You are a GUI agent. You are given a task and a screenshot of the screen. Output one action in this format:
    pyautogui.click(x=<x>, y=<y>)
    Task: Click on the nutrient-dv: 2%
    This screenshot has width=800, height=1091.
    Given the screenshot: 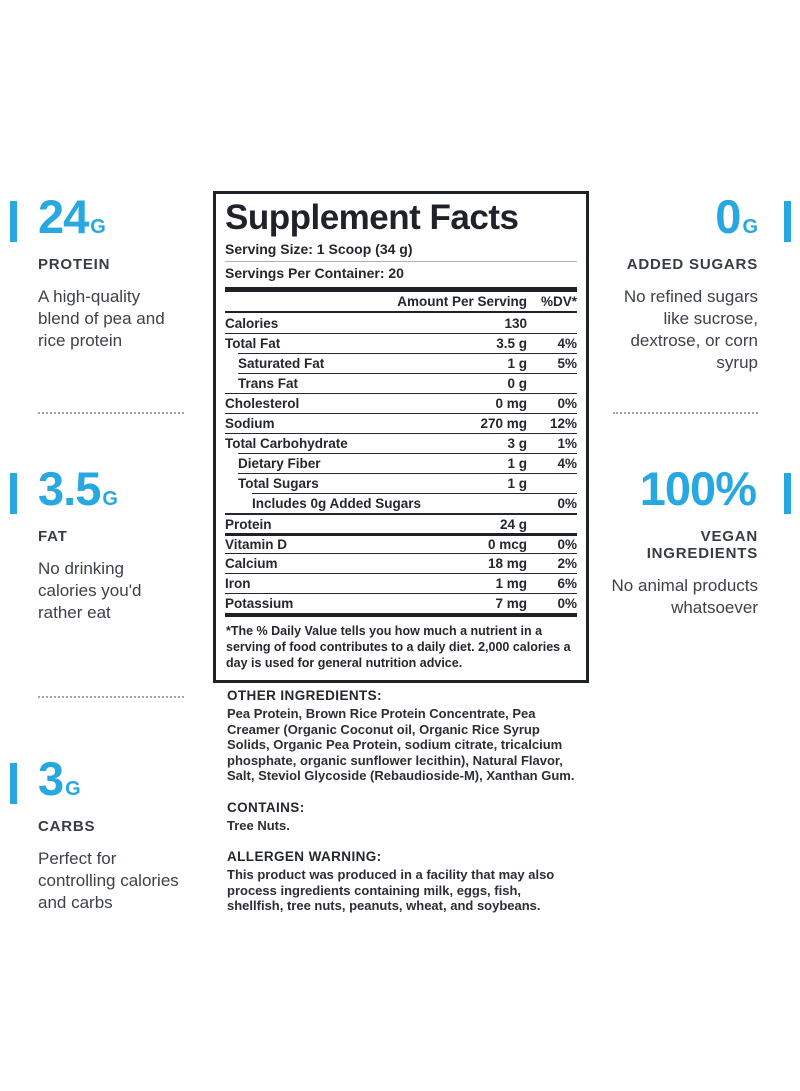 What is the action you would take?
    pyautogui.click(x=567, y=563)
    